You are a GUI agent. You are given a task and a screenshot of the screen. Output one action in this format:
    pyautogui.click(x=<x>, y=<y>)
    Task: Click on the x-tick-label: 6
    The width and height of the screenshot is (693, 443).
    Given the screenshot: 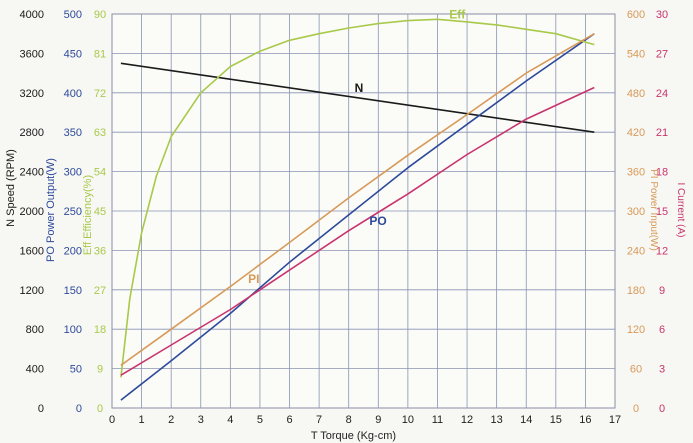 What is the action you would take?
    pyautogui.click(x=289, y=420)
    